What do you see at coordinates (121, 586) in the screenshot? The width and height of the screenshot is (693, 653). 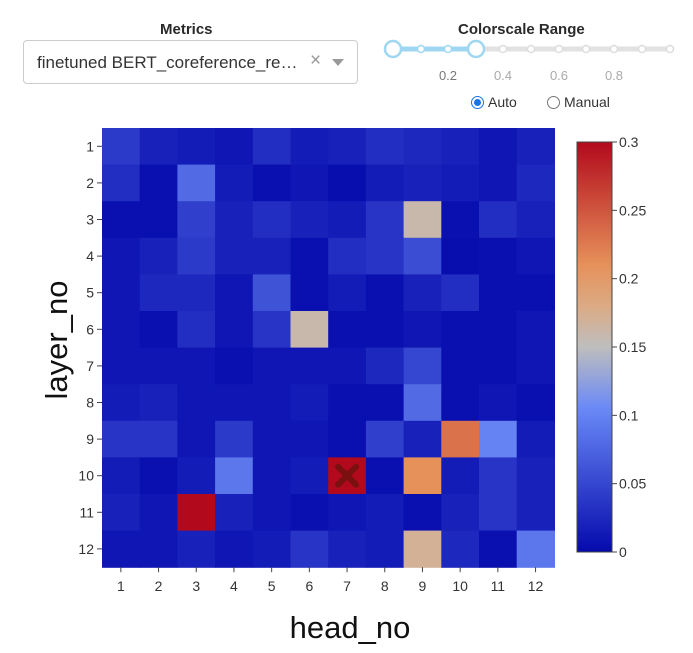 I see `x-tick-label: 1` at bounding box center [121, 586].